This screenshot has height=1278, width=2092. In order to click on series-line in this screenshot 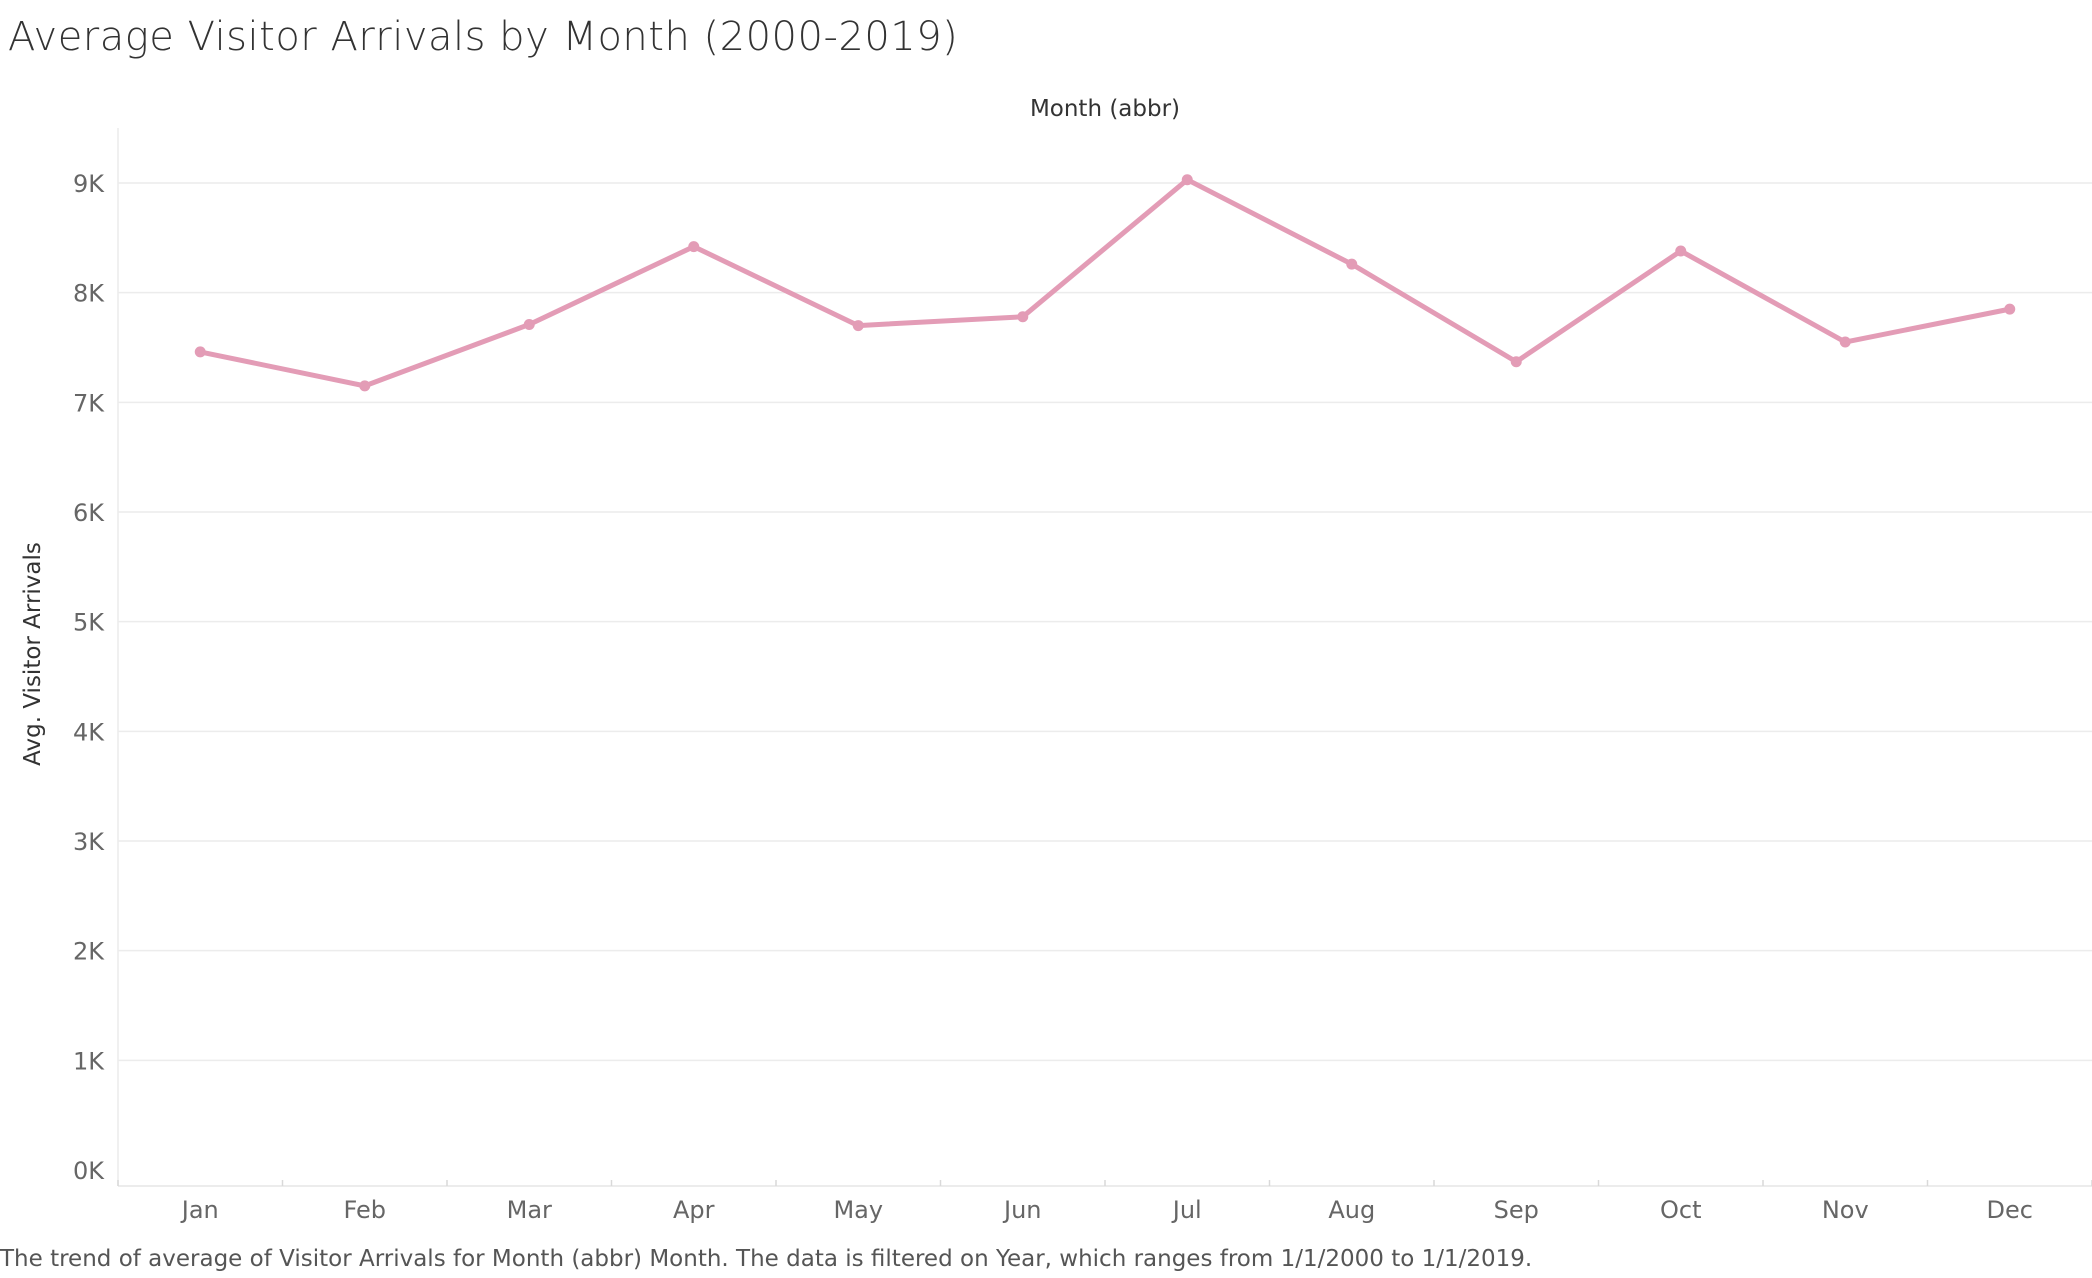, I will do `click(1105, 283)`.